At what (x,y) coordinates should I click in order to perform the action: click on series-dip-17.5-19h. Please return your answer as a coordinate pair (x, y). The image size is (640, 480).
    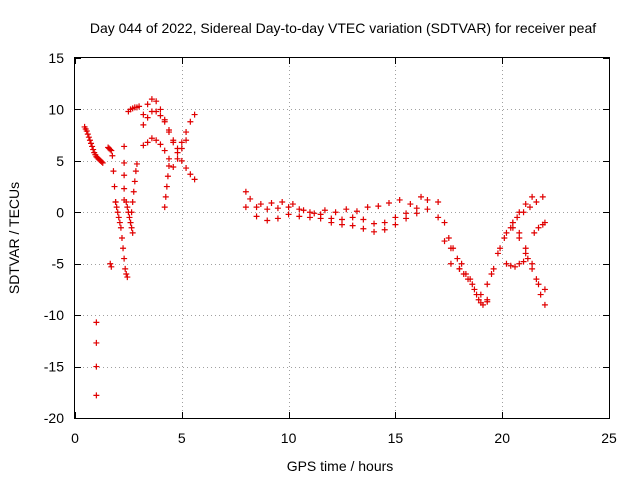
    Looking at the image, I should click on (468, 271).